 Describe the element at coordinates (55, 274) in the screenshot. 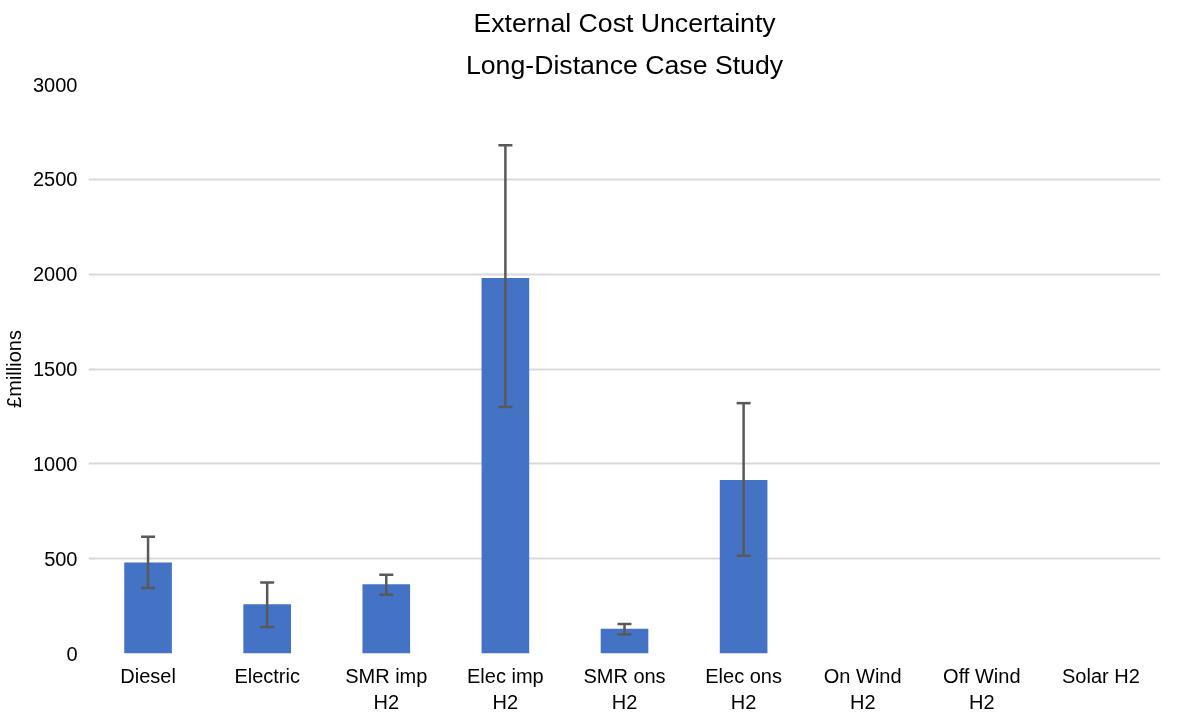

I see `y-tick-label: 2000` at that location.